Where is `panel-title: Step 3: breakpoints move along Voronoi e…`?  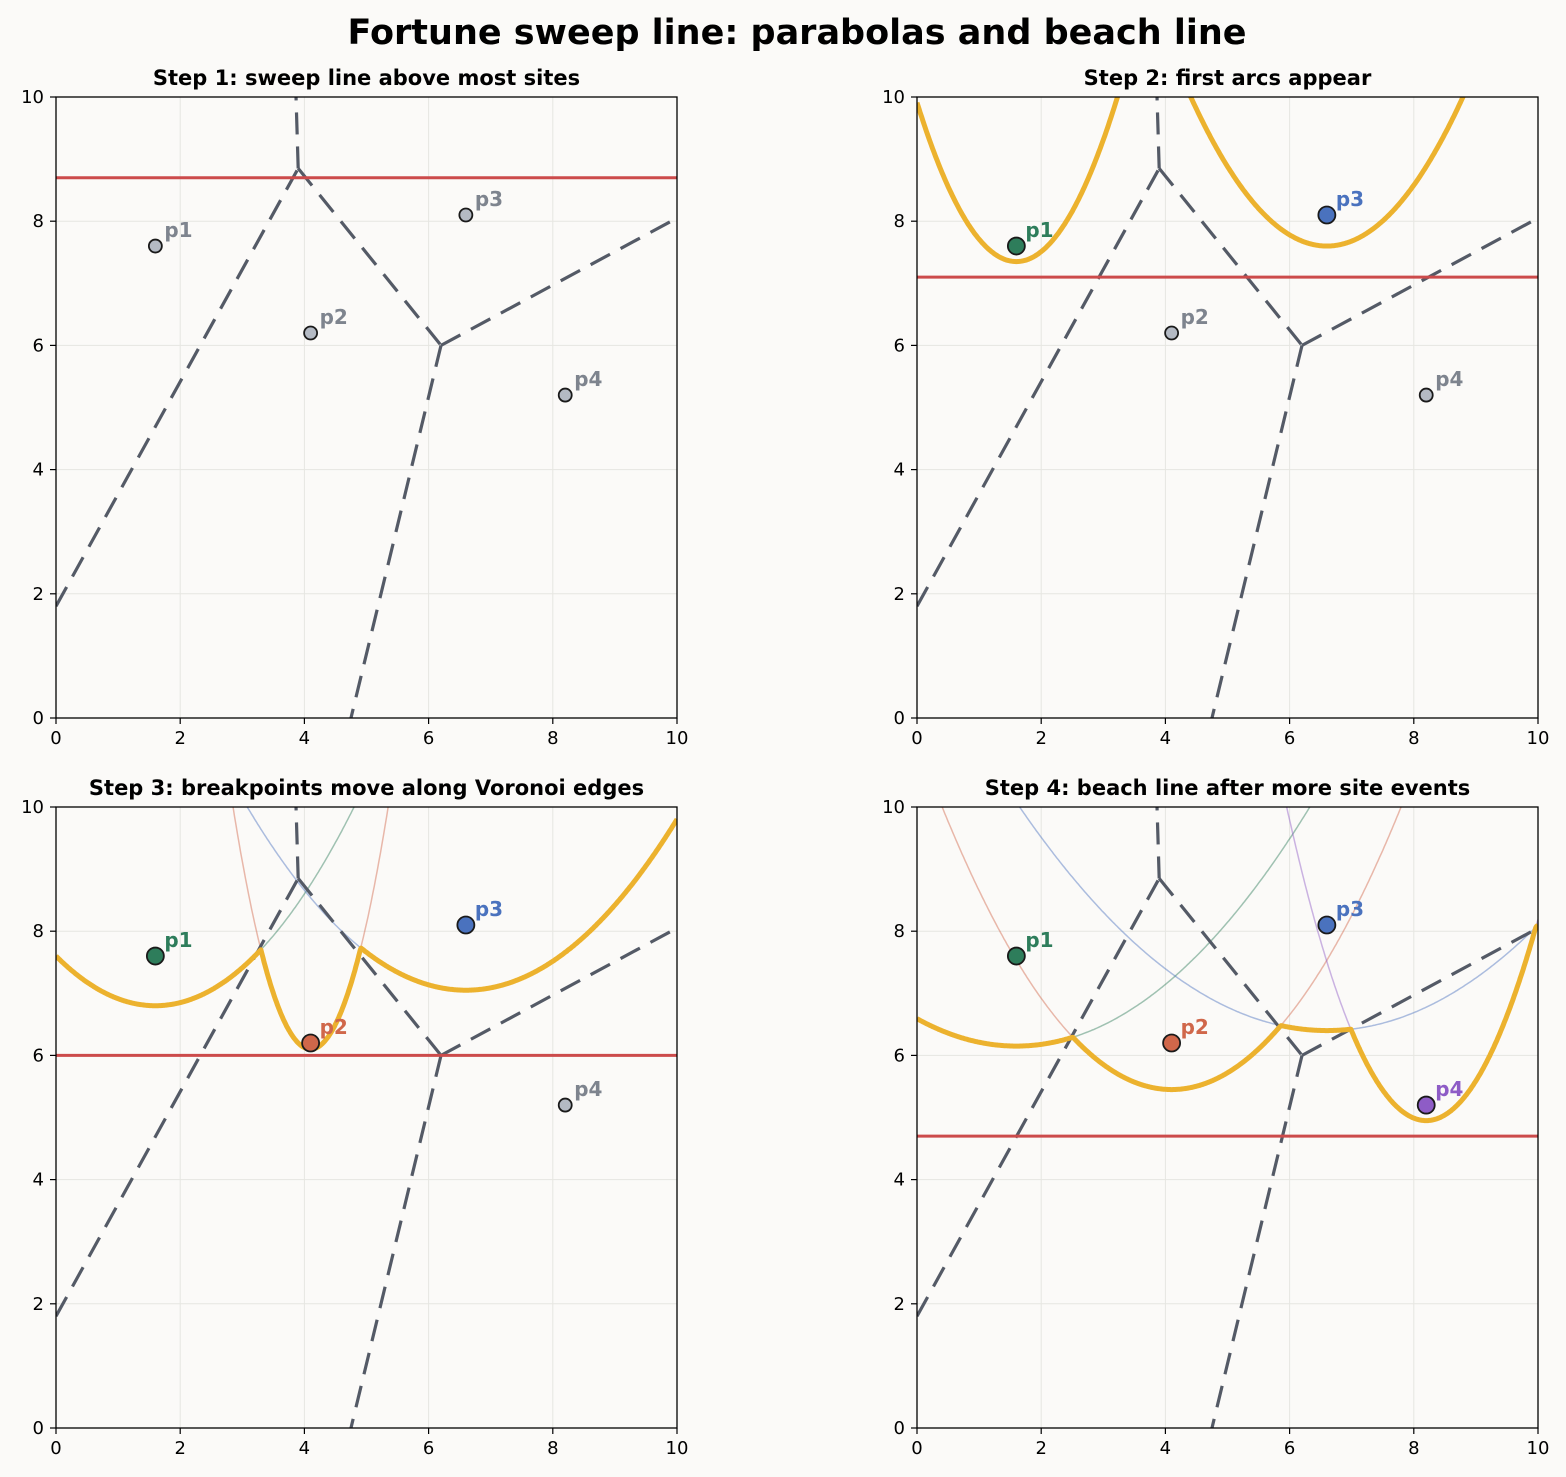
panel-title: Step 3: breakpoints move along Voronoi e… is located at coordinates (366, 788).